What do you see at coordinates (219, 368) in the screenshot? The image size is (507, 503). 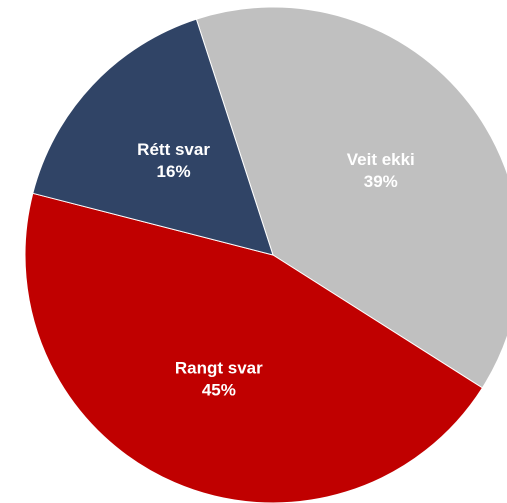 I see `slice-label: Rangt svar` at bounding box center [219, 368].